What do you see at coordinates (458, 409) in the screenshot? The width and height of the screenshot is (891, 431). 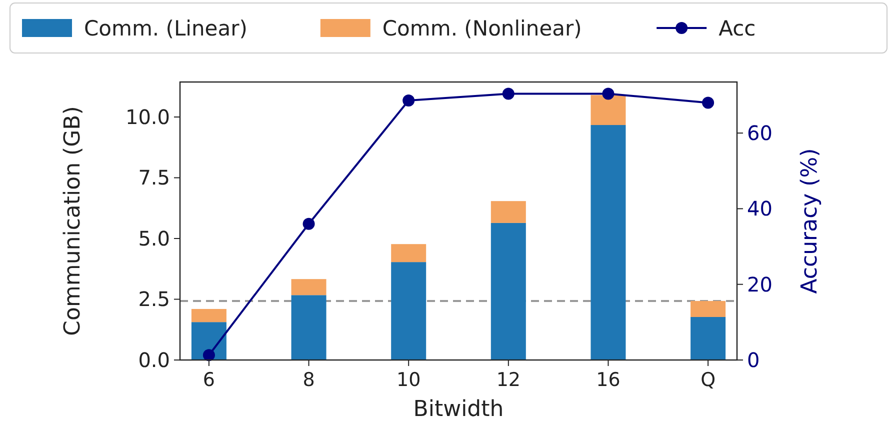 I see `x-axis-title: Bitwidth` at bounding box center [458, 409].